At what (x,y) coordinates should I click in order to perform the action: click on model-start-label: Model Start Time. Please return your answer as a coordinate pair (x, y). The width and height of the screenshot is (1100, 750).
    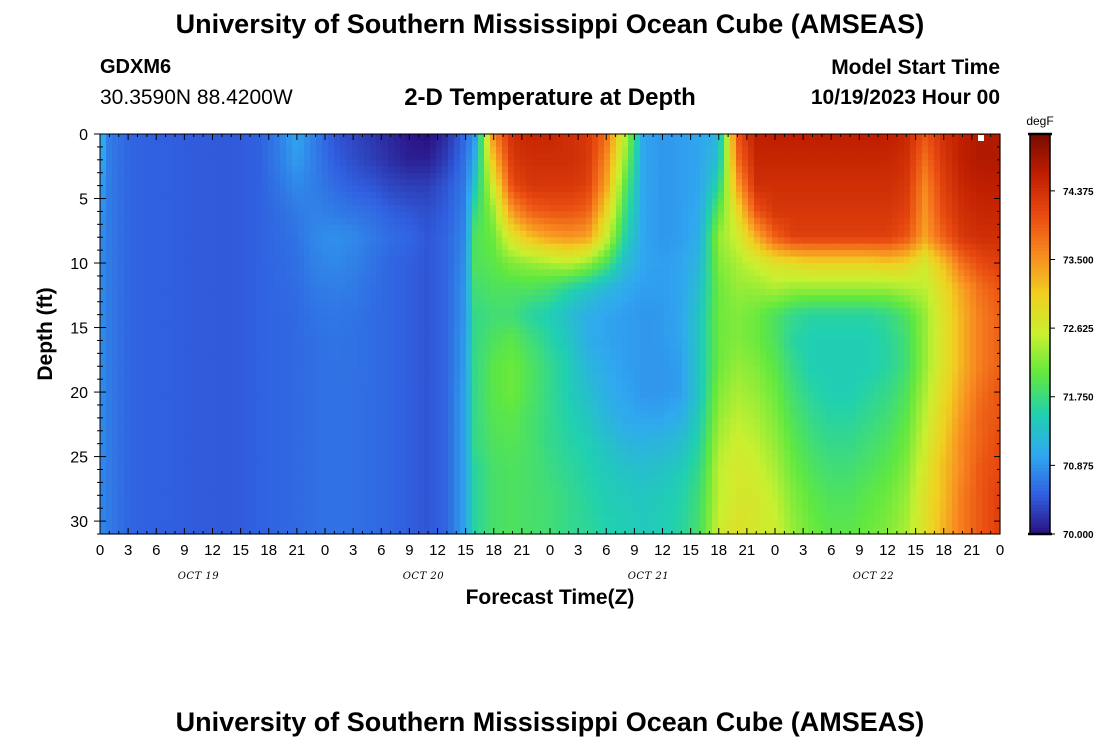
    Looking at the image, I should click on (915, 67).